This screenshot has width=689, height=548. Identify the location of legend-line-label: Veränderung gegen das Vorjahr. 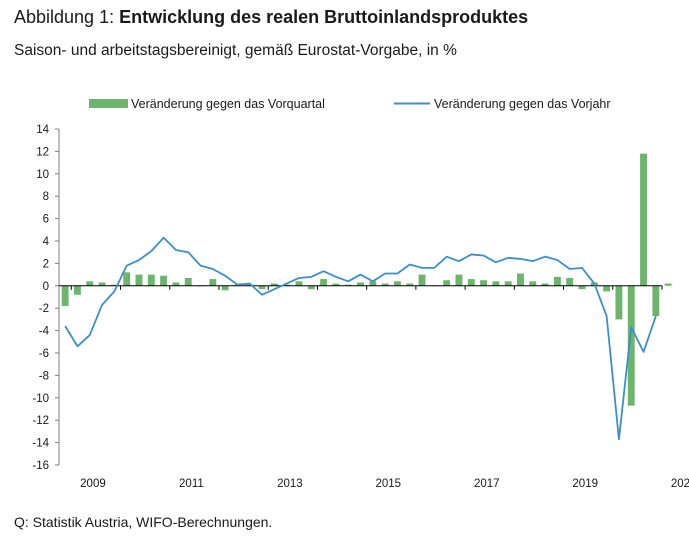
(522, 104).